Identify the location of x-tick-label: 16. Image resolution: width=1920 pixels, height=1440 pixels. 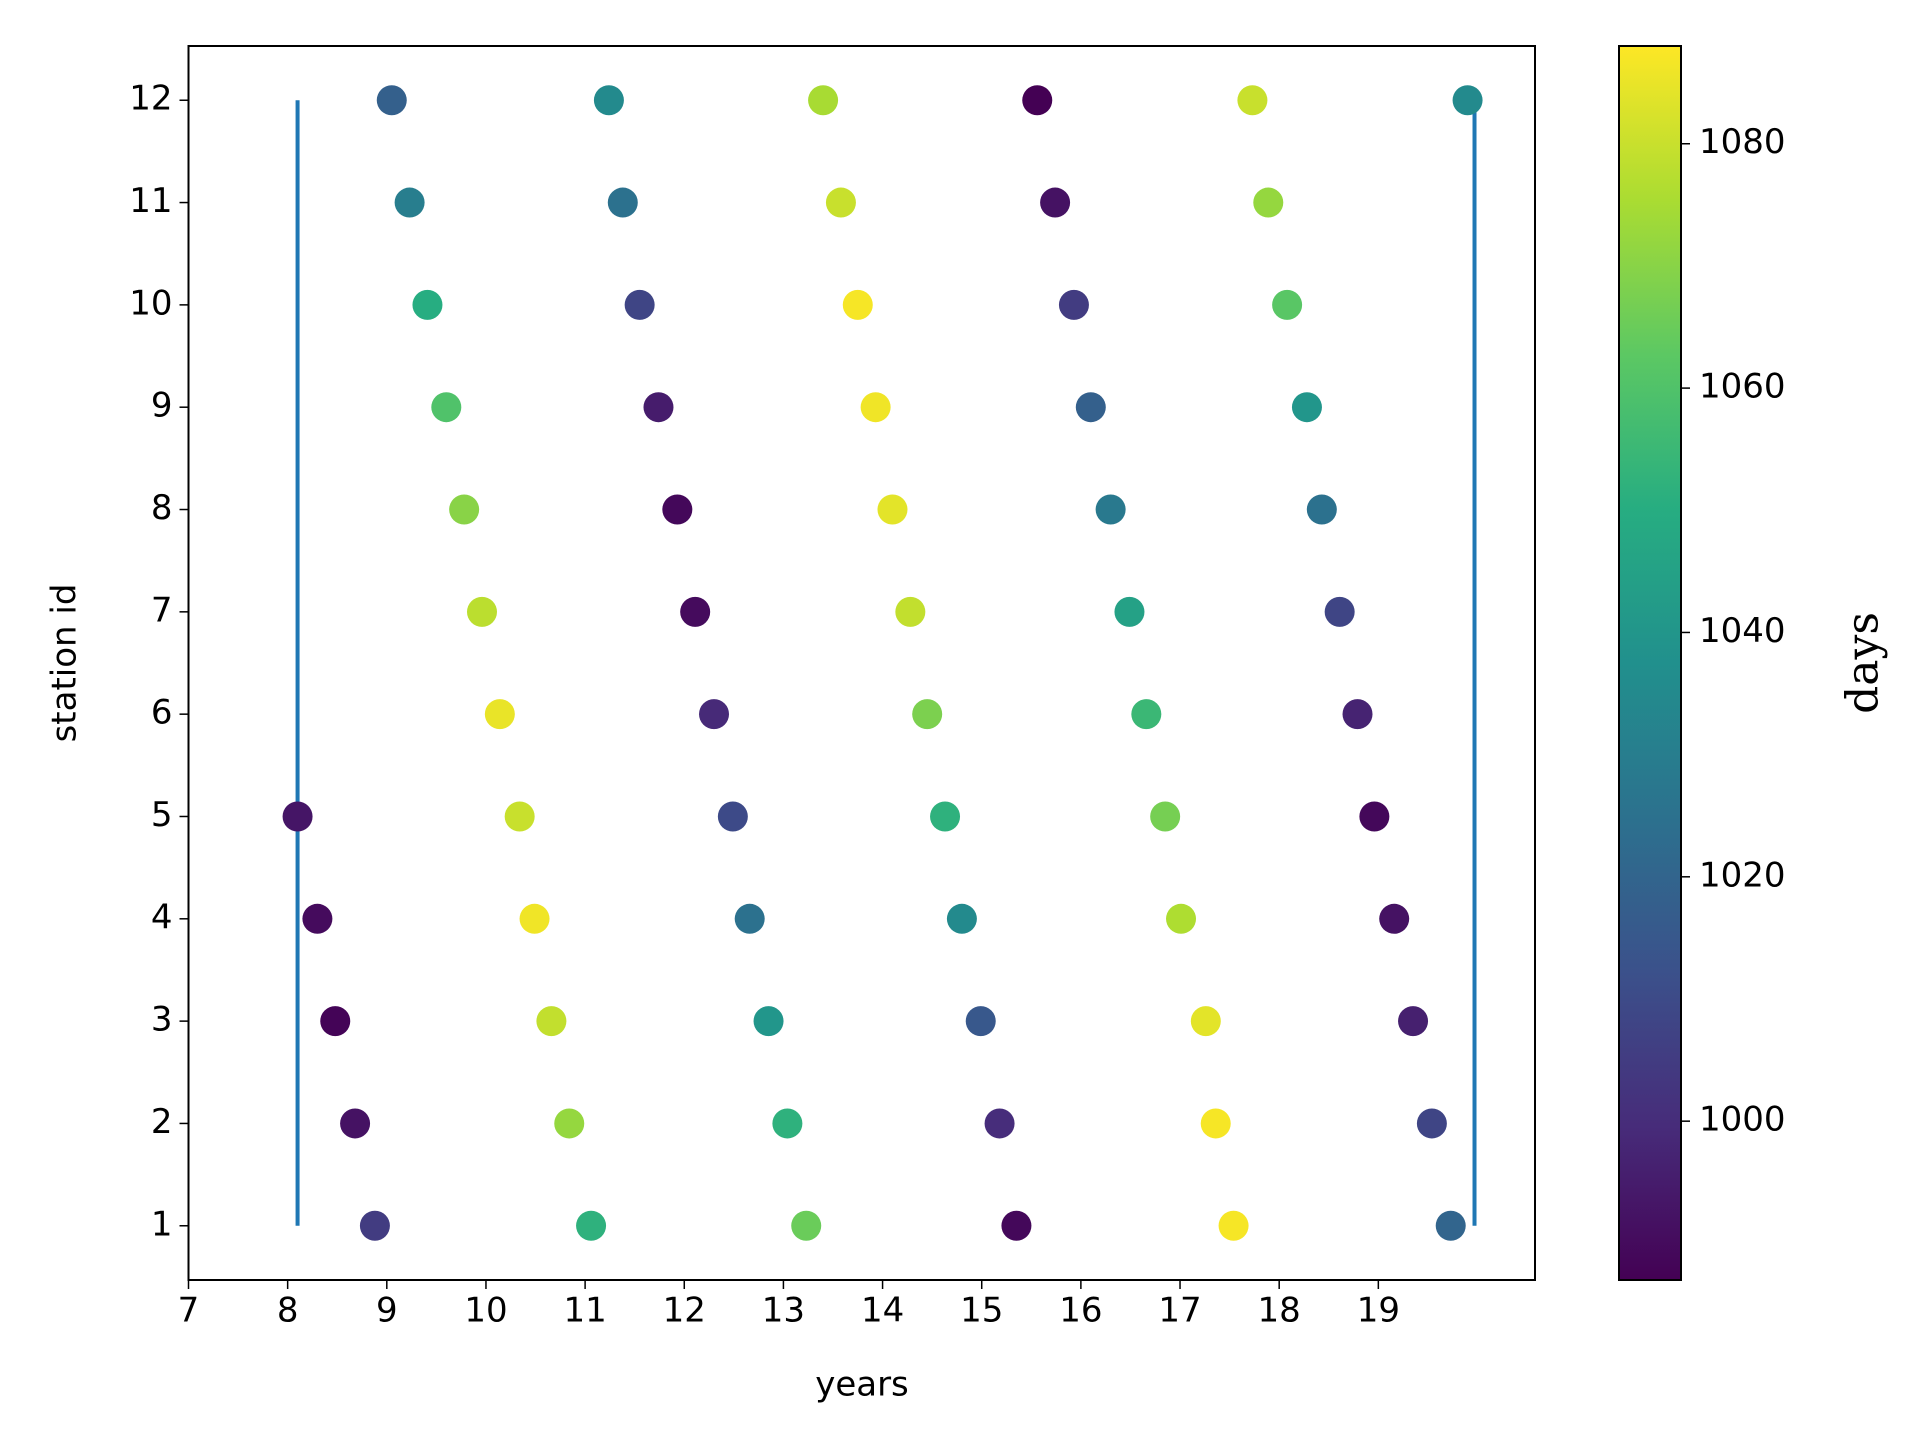
(1080, 1311).